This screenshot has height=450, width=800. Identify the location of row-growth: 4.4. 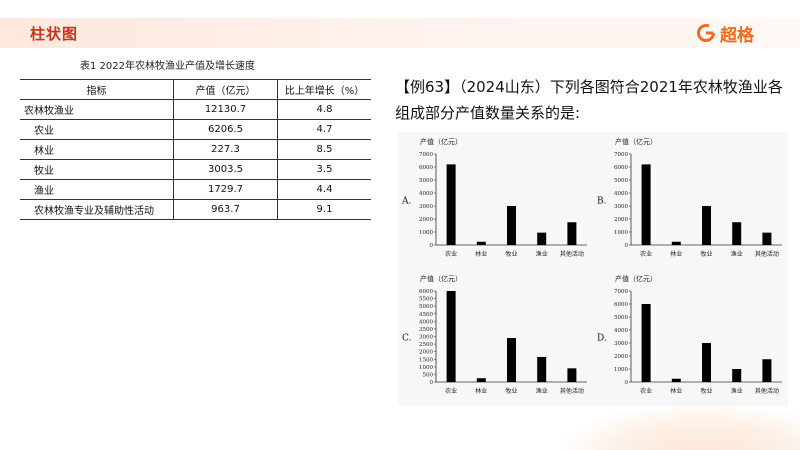
(324, 189).